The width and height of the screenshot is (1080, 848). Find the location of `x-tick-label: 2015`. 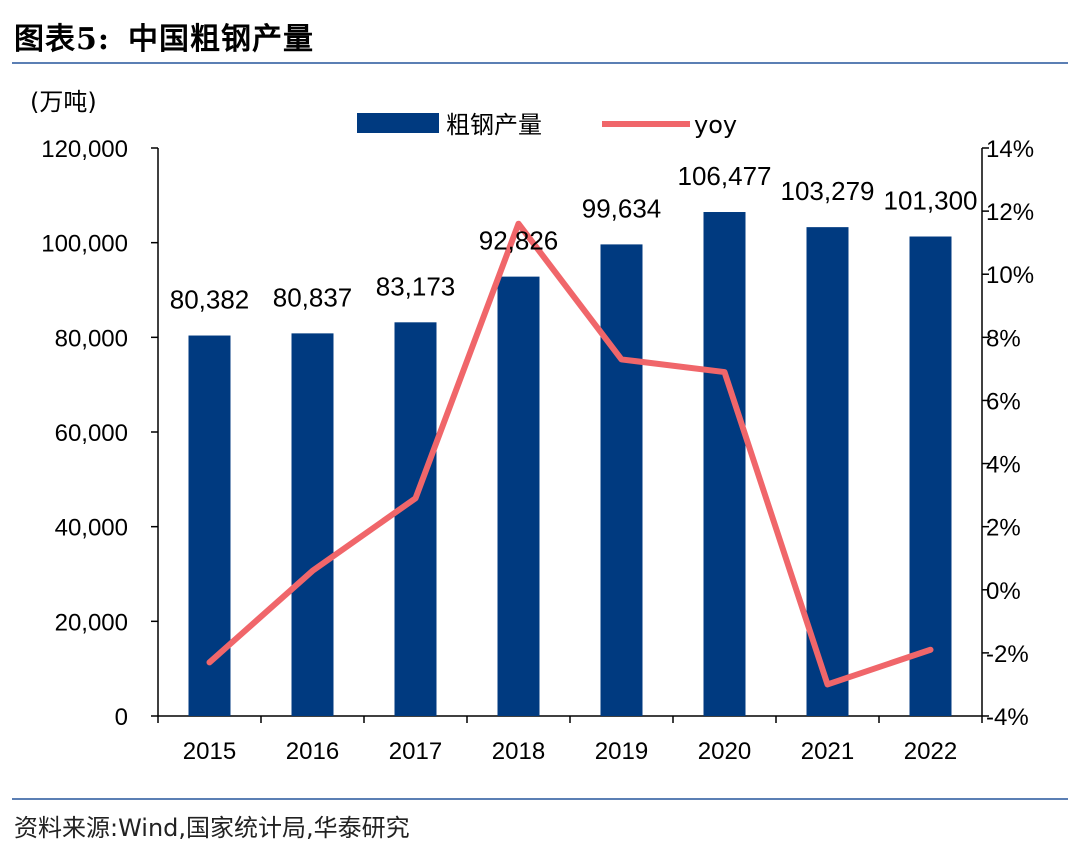

x-tick-label: 2015 is located at coordinates (209, 751).